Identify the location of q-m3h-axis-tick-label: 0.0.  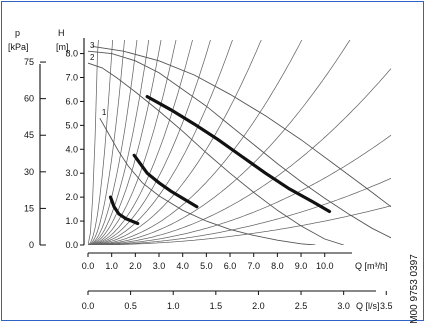
(88, 266).